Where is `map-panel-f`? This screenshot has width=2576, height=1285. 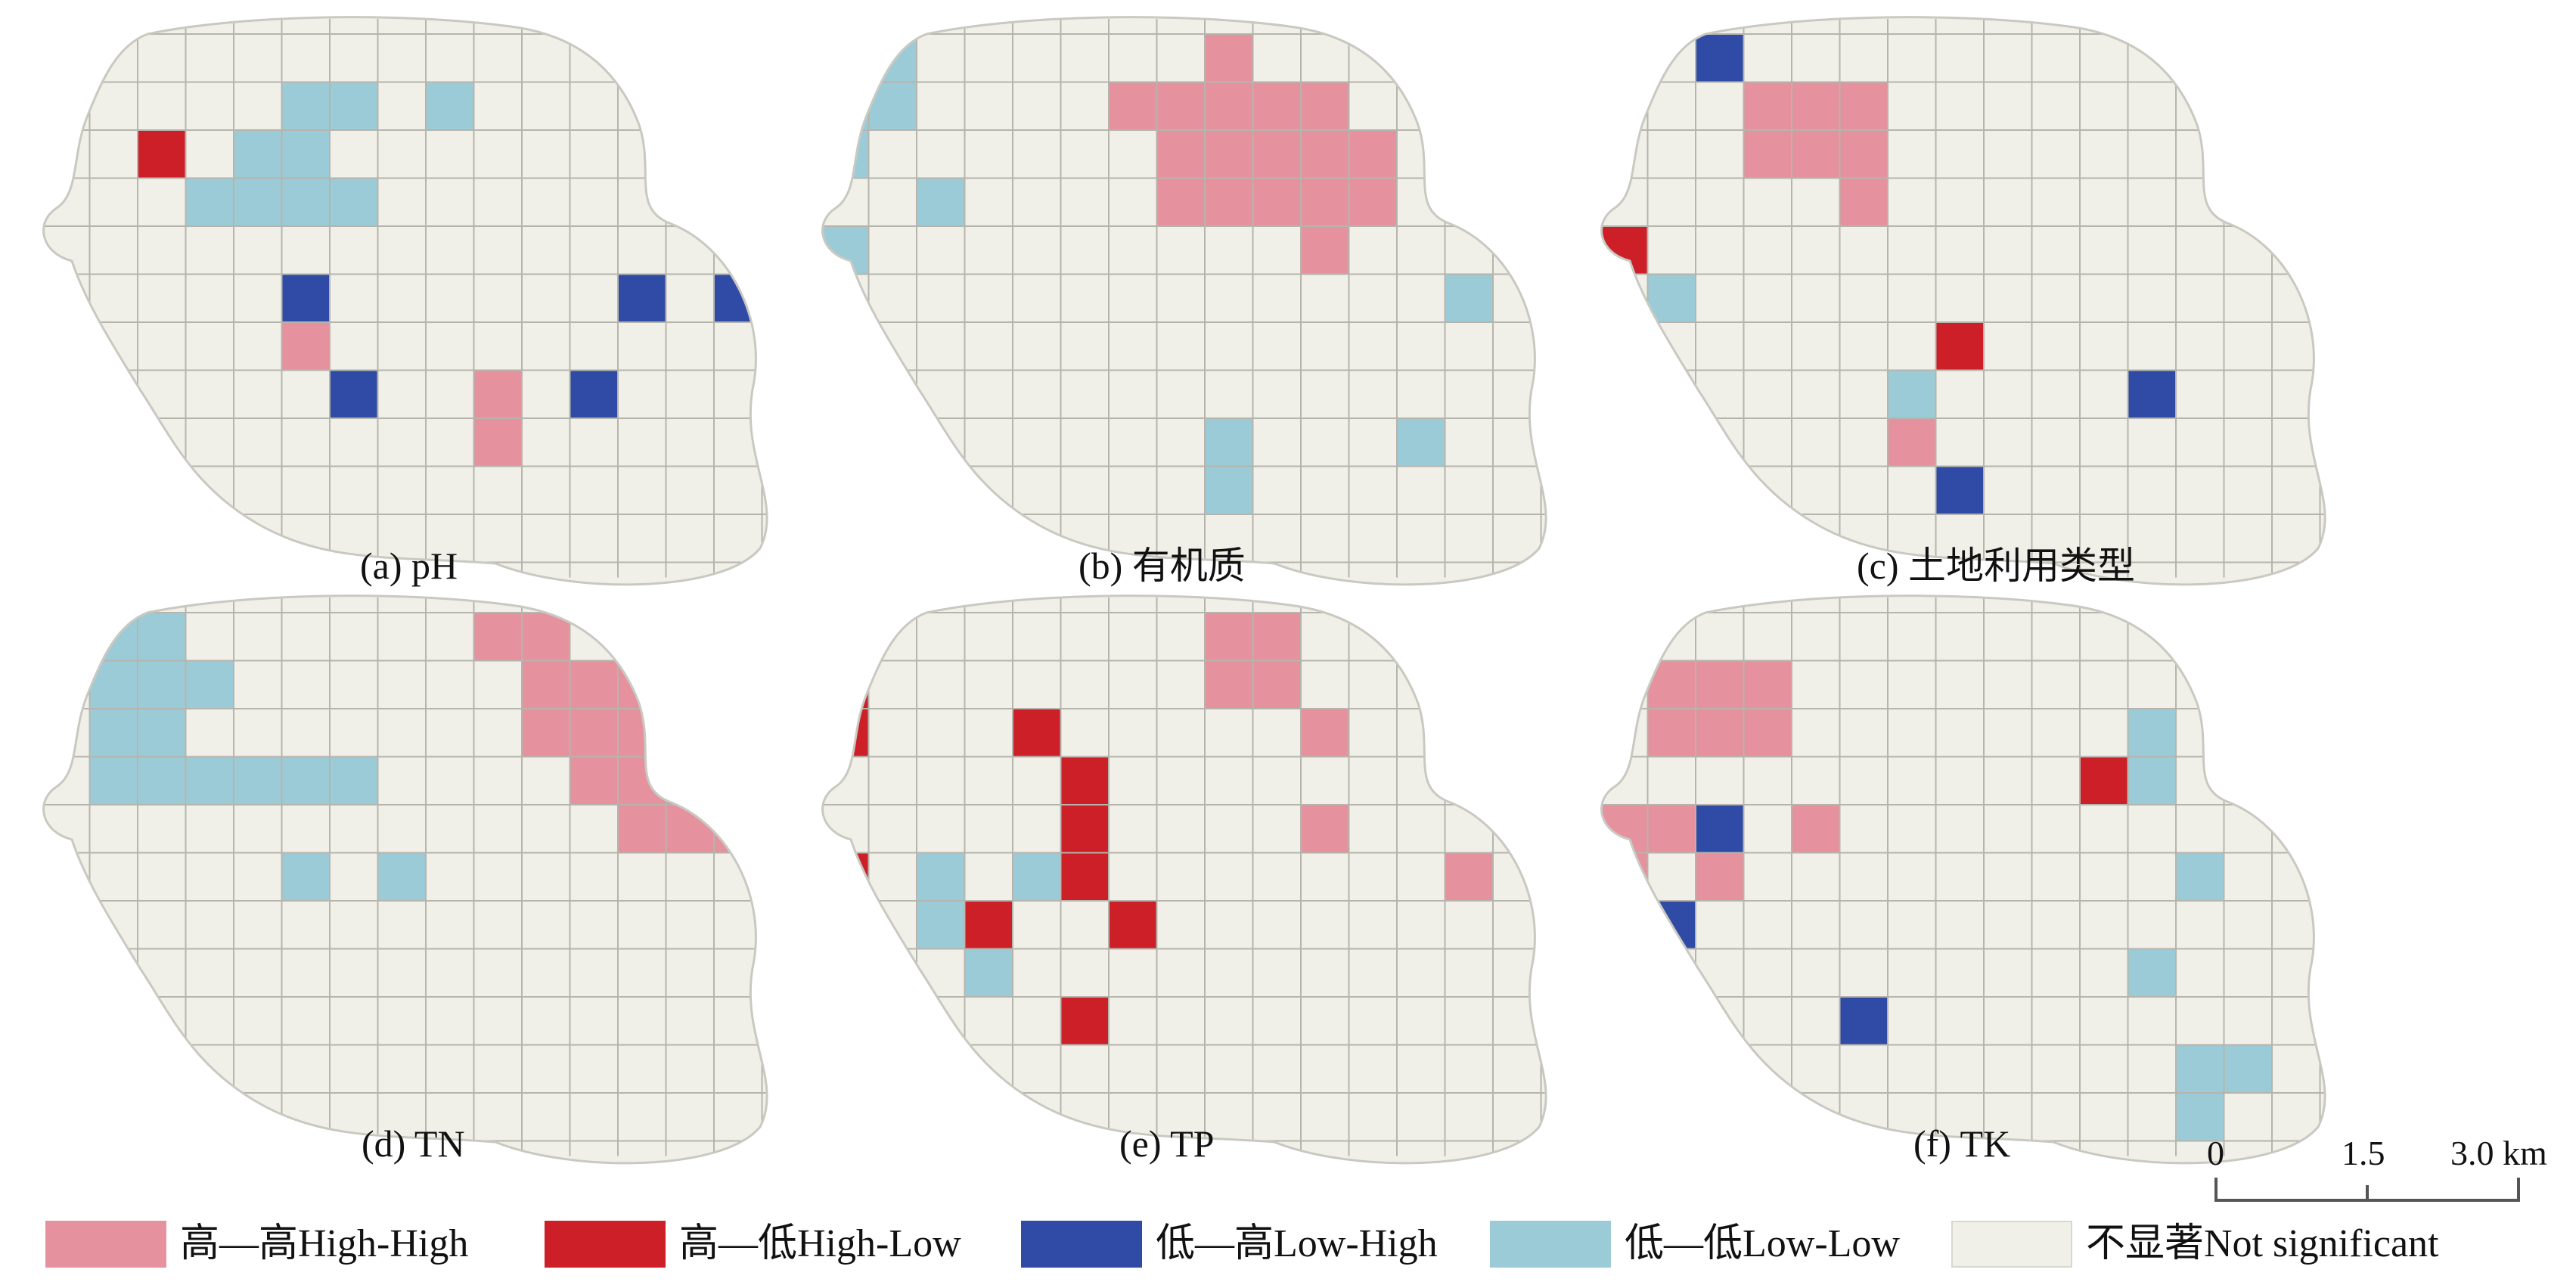 map-panel-f is located at coordinates (1963, 879).